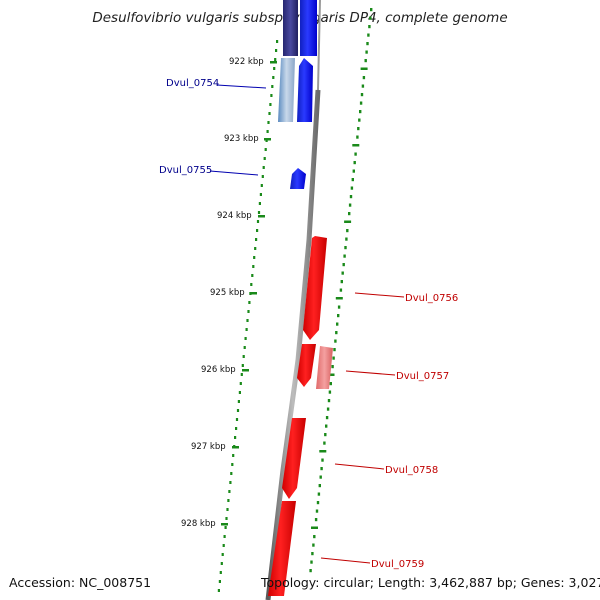 The image size is (600, 600). Describe the element at coordinates (198, 524) in the screenshot. I see `scale-tick-label: 928 kbp` at that location.